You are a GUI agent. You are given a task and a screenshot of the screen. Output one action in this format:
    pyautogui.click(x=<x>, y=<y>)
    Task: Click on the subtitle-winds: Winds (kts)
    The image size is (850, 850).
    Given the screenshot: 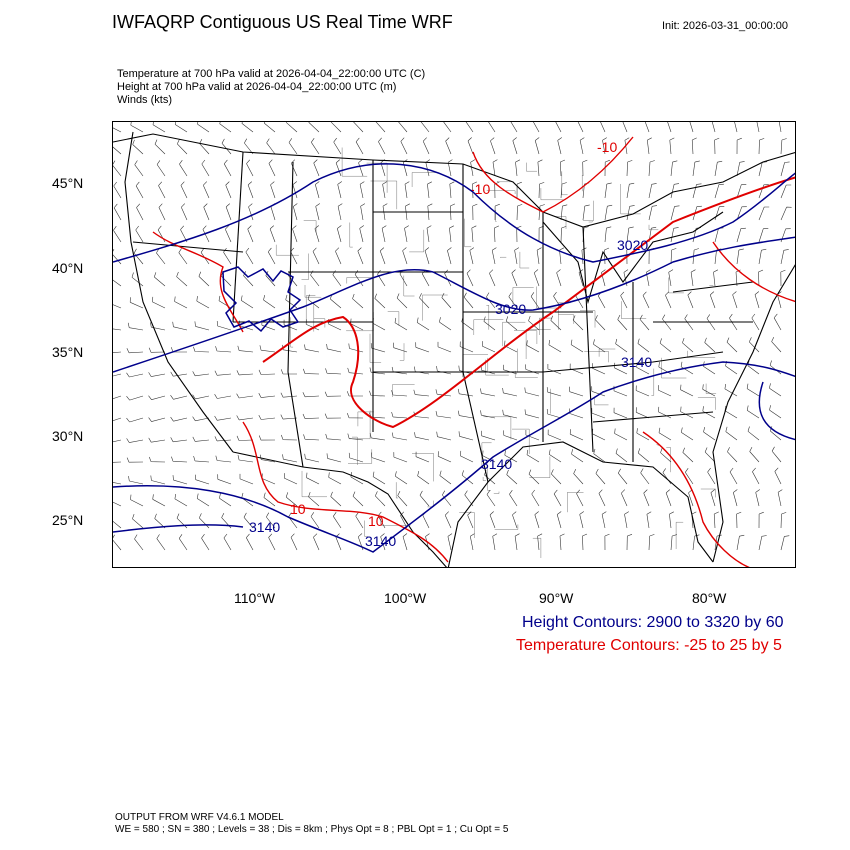 What is the action you would take?
    pyautogui.click(x=144, y=100)
    